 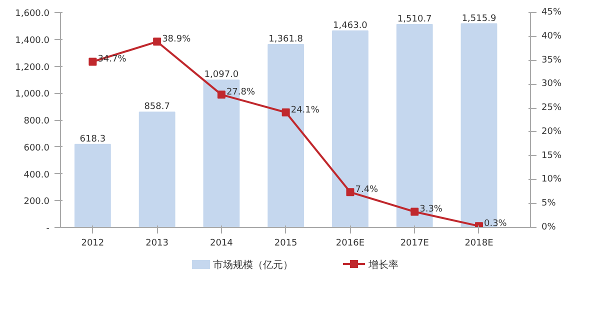 What do you see at coordinates (32, 67) in the screenshot?
I see `y-tick-label: 1,200.0` at bounding box center [32, 67].